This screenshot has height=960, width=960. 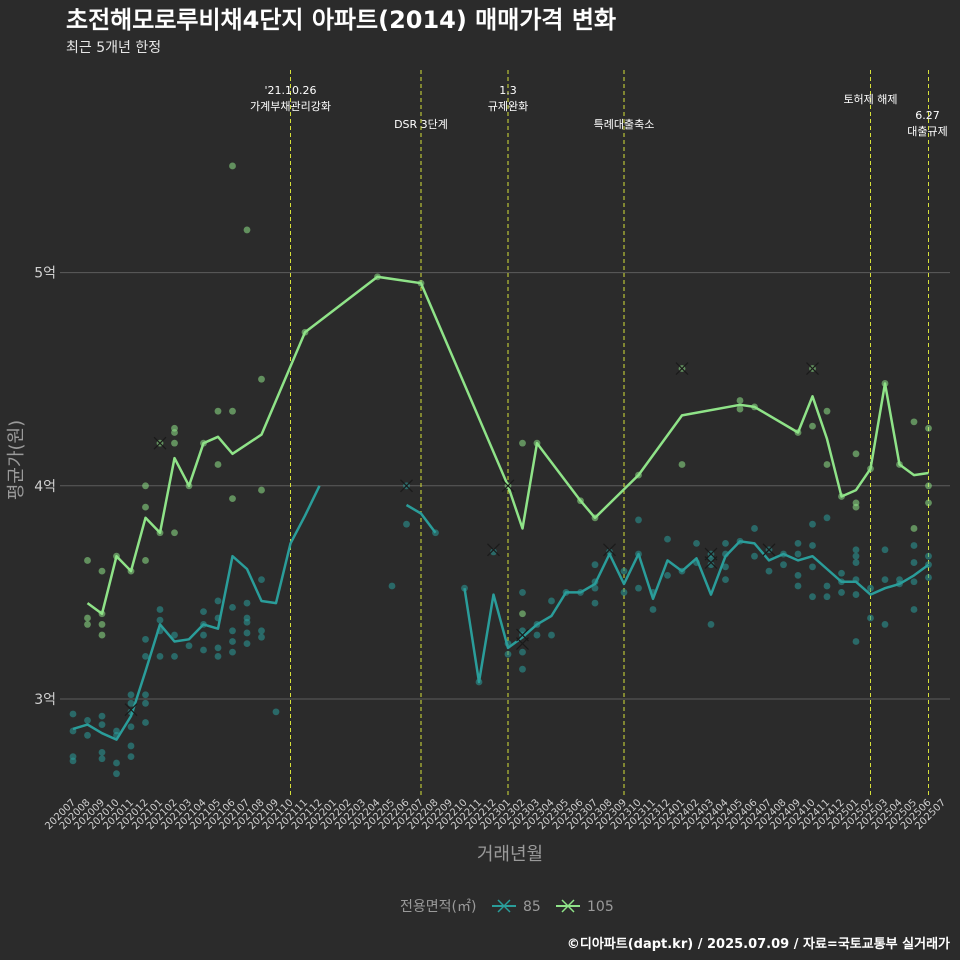 I want to click on event-label: 1.3, so click(x=508, y=90).